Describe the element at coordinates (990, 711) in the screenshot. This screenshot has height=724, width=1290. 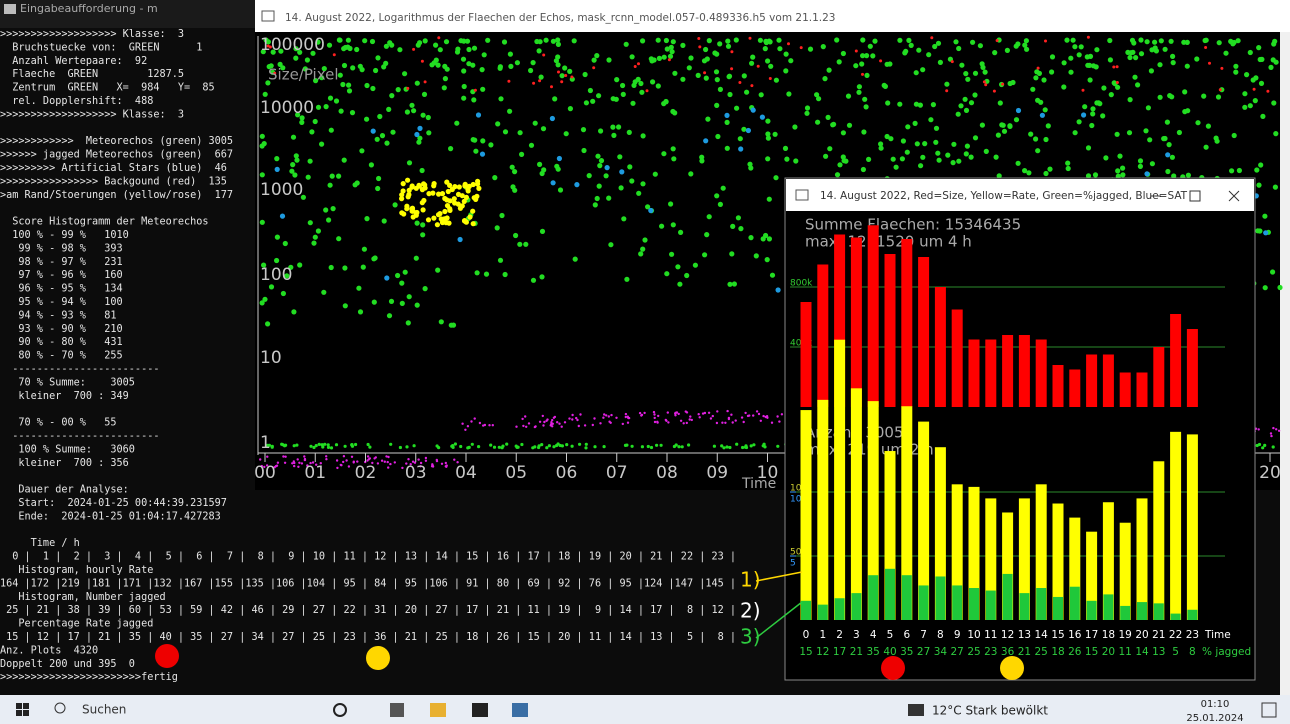
I see `weather: 12°C Stark bewölkt` at that location.